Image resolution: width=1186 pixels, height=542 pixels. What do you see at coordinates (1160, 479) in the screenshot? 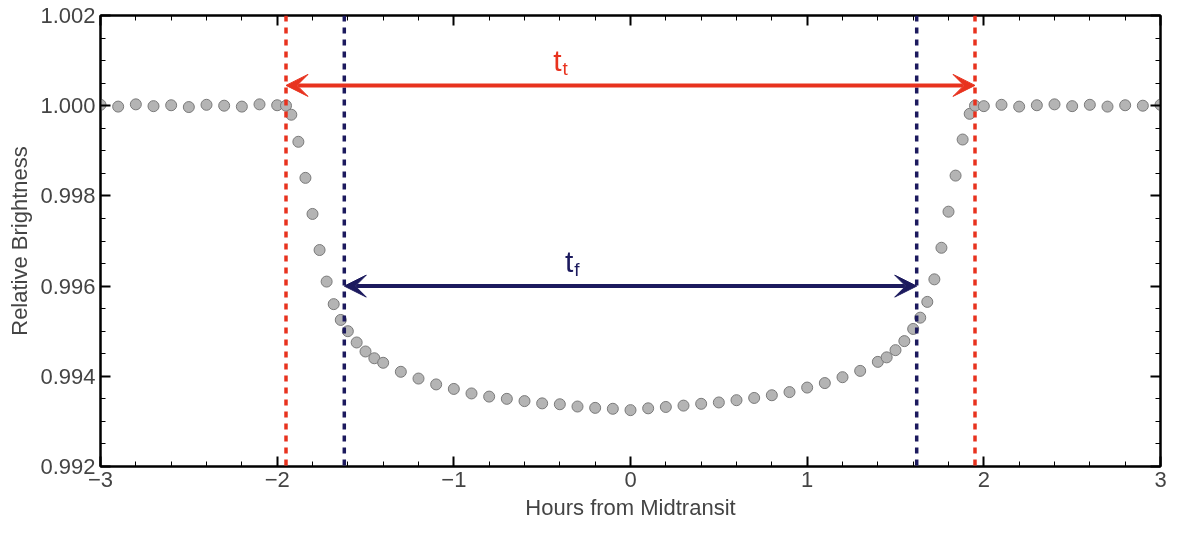
I see `x-tick-label: 3` at bounding box center [1160, 479].